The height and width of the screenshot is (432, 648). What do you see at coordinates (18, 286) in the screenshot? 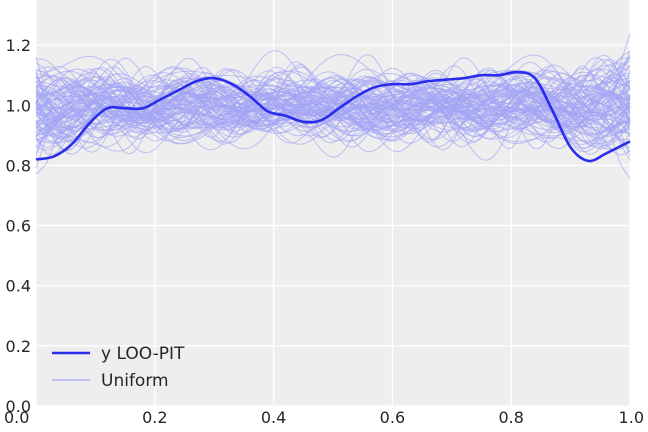
I see `y-tick-label: 0.4` at bounding box center [18, 286].